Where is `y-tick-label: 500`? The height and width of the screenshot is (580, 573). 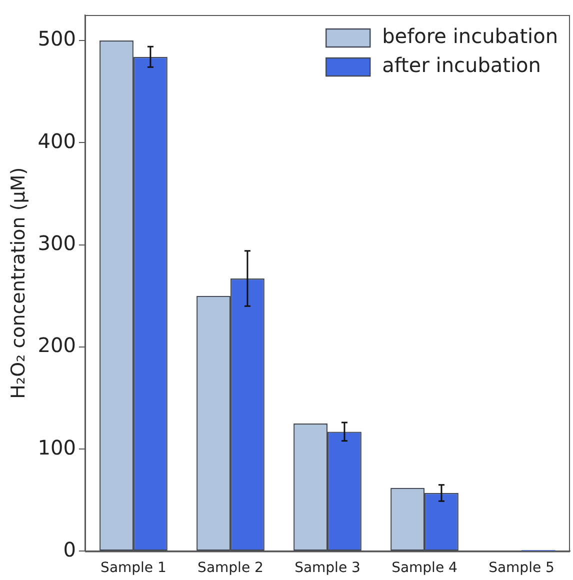 y-tick-label: 500 is located at coordinates (57, 38).